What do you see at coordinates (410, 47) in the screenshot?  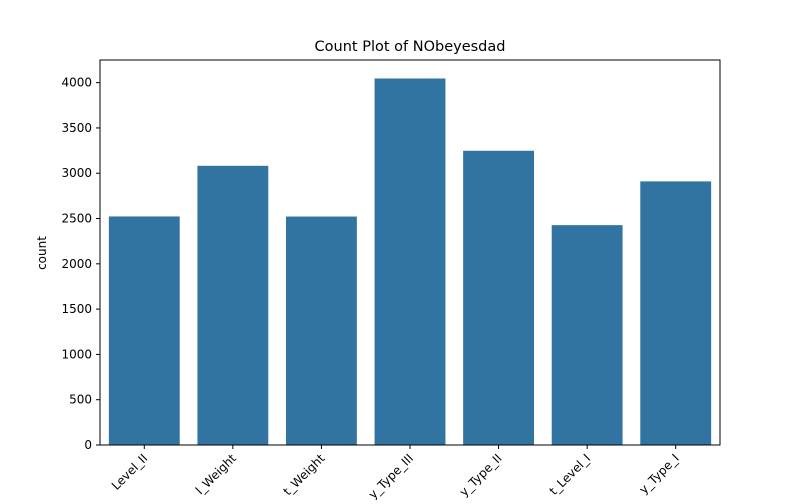 I see `chart-title: Count Plot of NObeyesdad` at bounding box center [410, 47].